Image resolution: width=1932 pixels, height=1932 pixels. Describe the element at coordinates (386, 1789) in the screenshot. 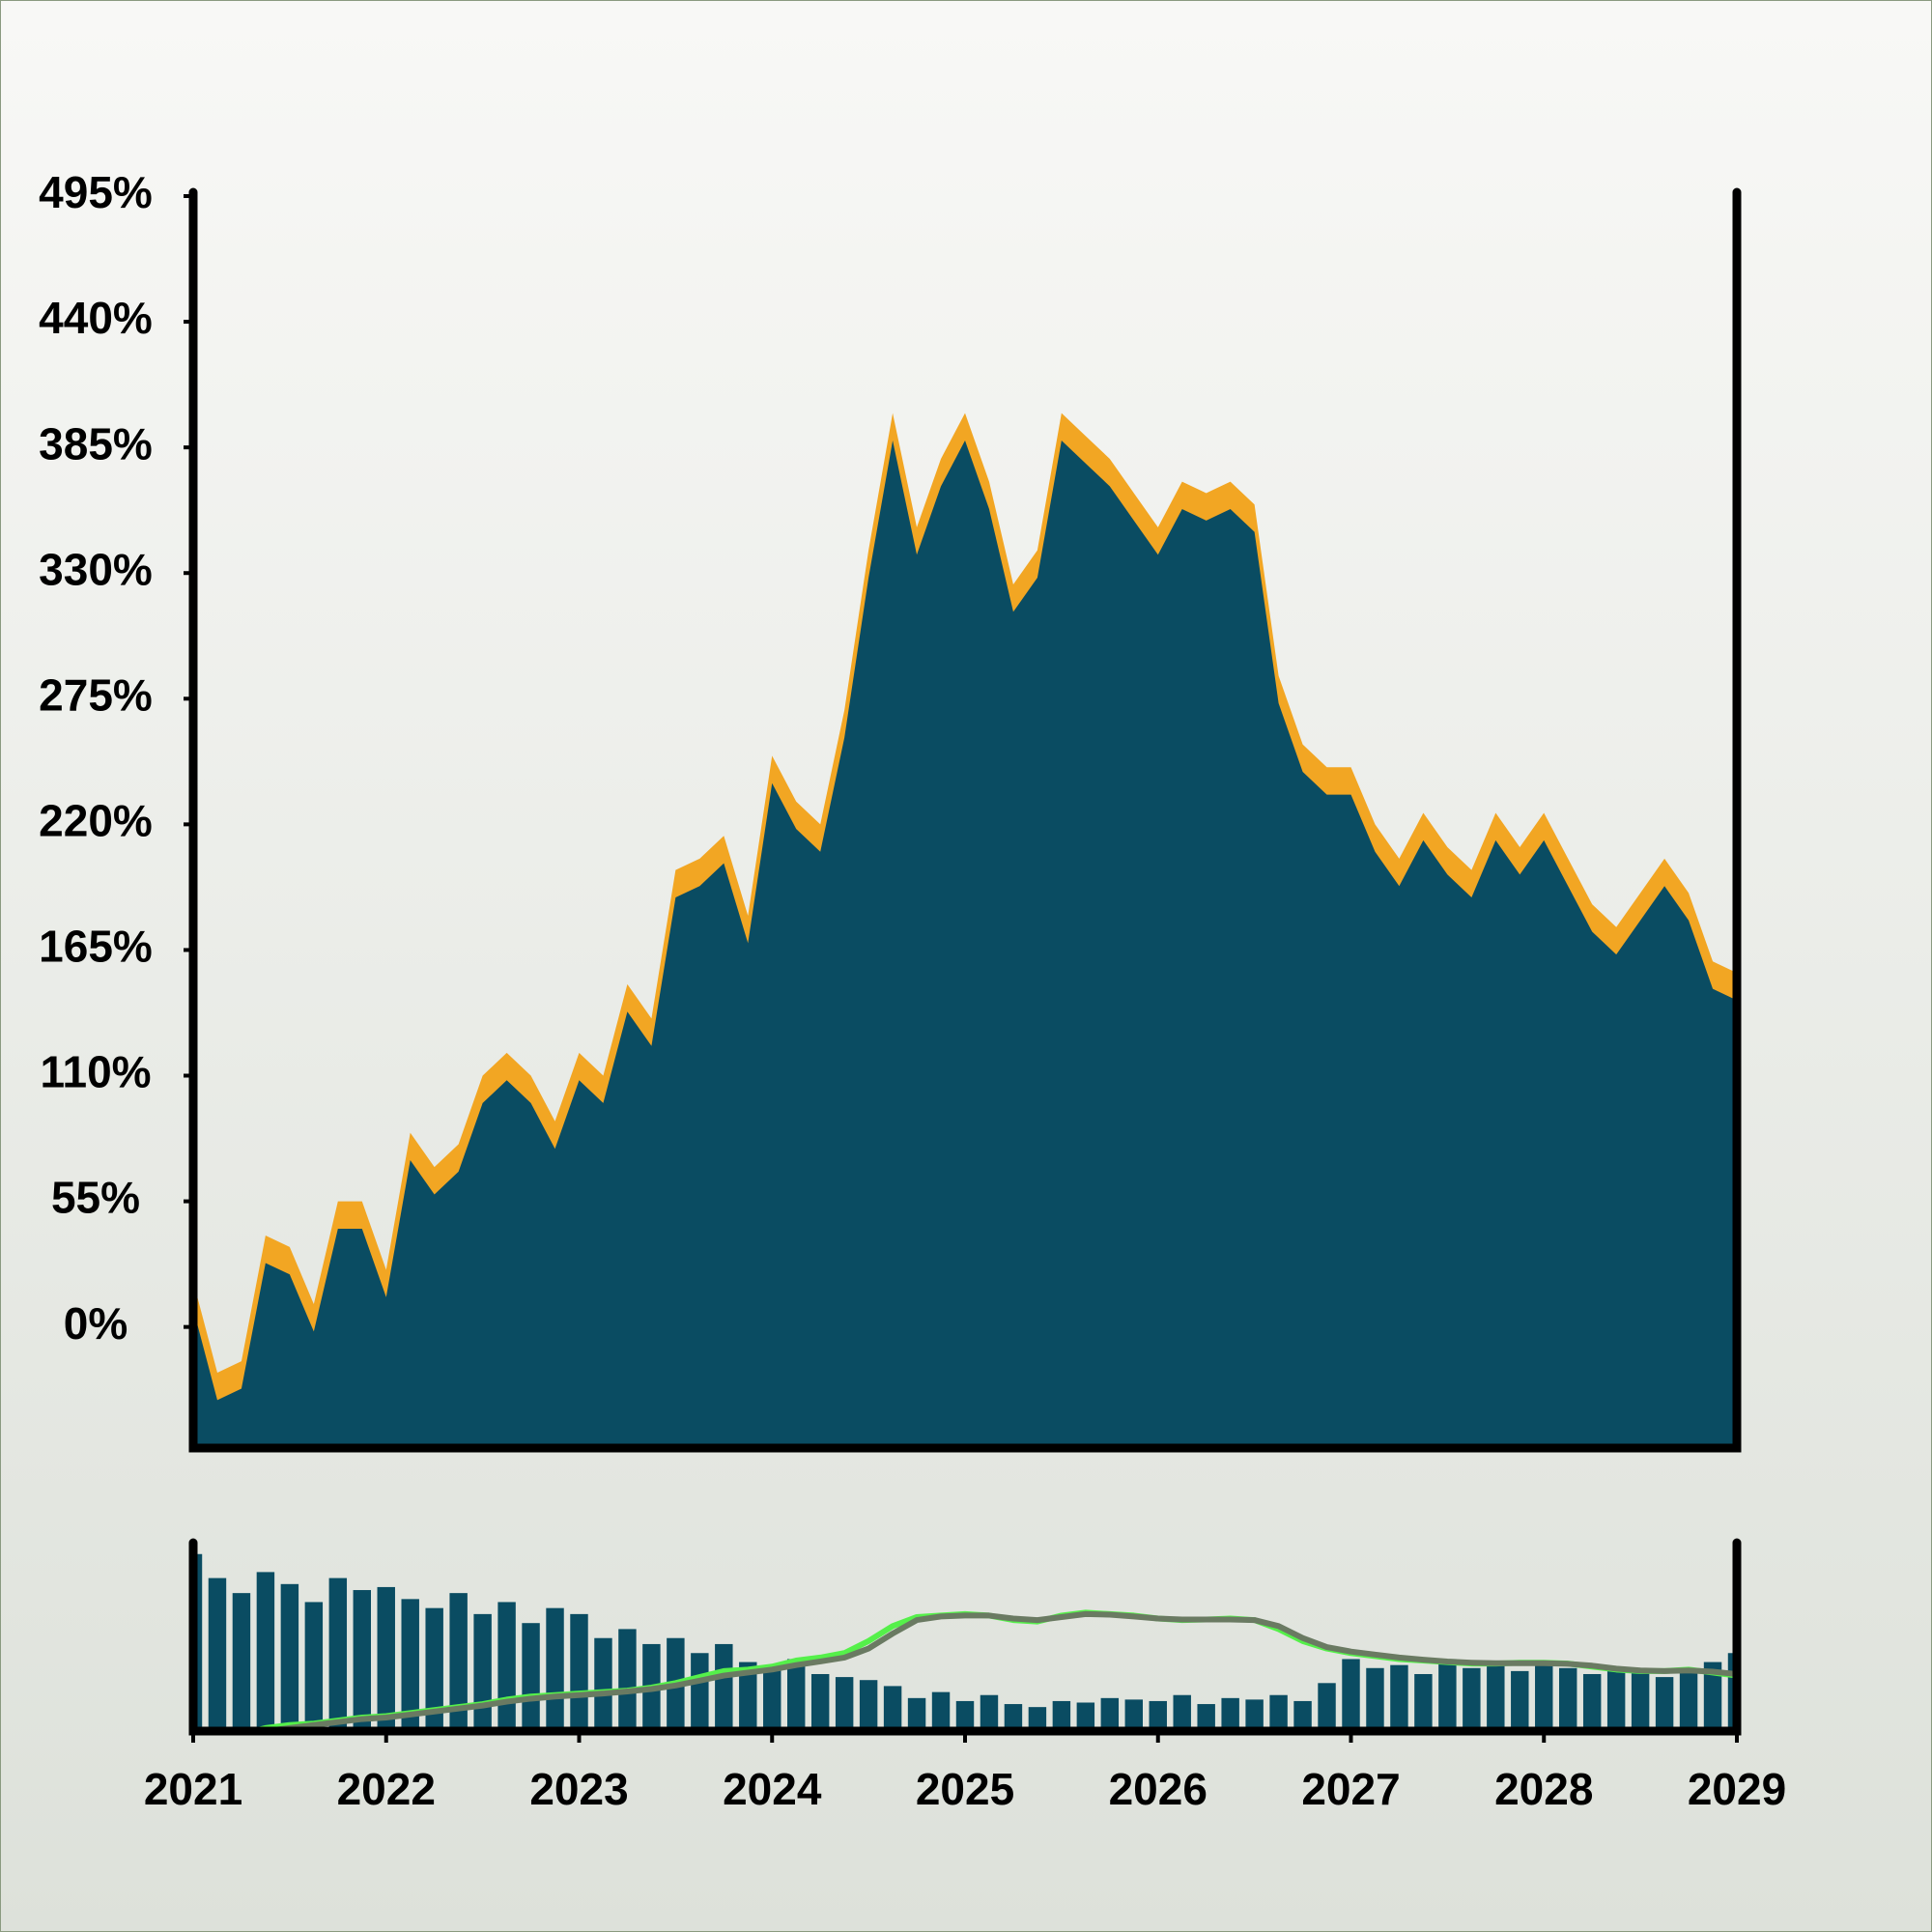

I see `x-tick-label: 2022` at that location.